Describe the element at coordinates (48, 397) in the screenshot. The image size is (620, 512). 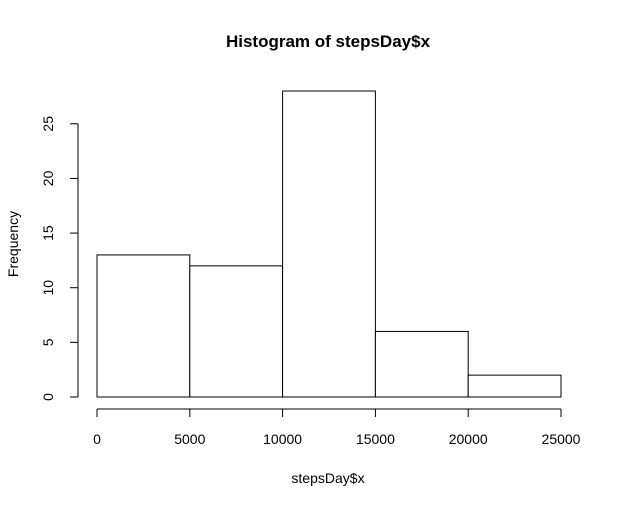
I see `y-tick-label-0: 0` at that location.